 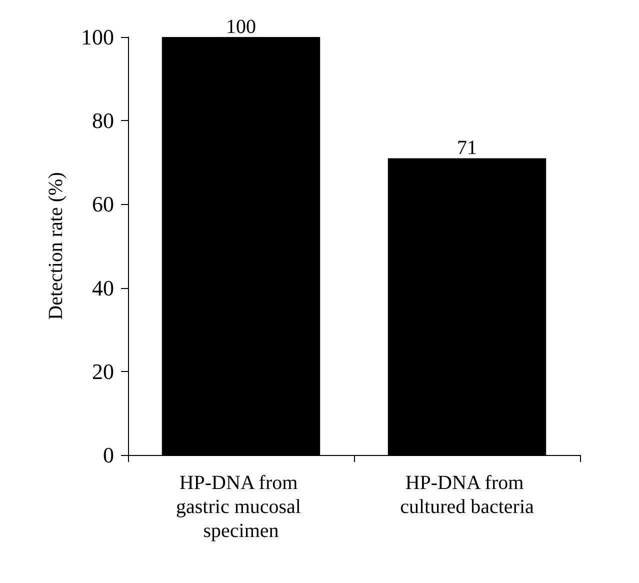 What do you see at coordinates (467, 495) in the screenshot?
I see `x-tick-label: HP-DNA from cultured bacteria` at bounding box center [467, 495].